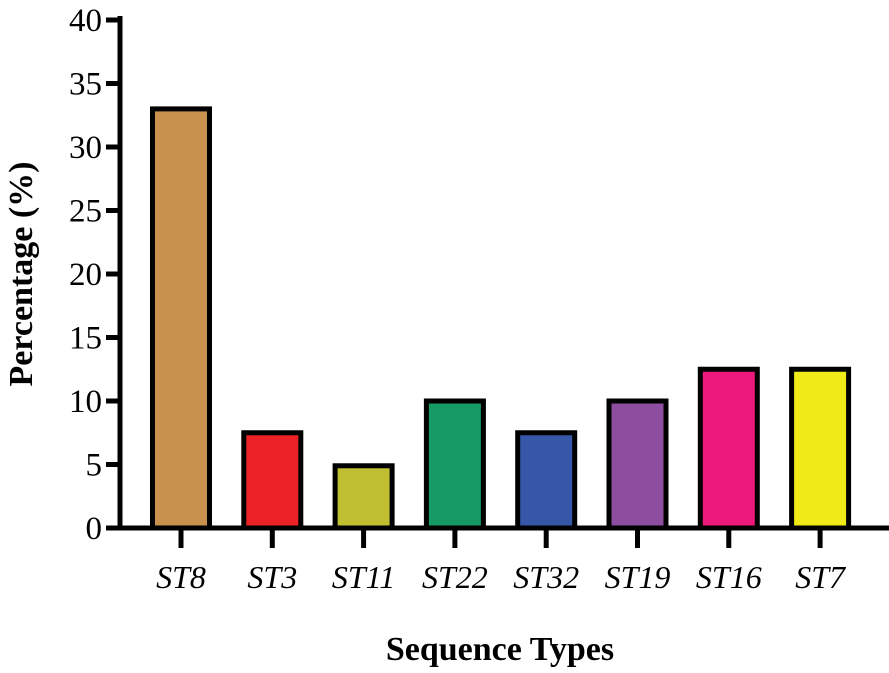  Describe the element at coordinates (21, 274) in the screenshot. I see `y-axis-title: Percentage (%)` at that location.